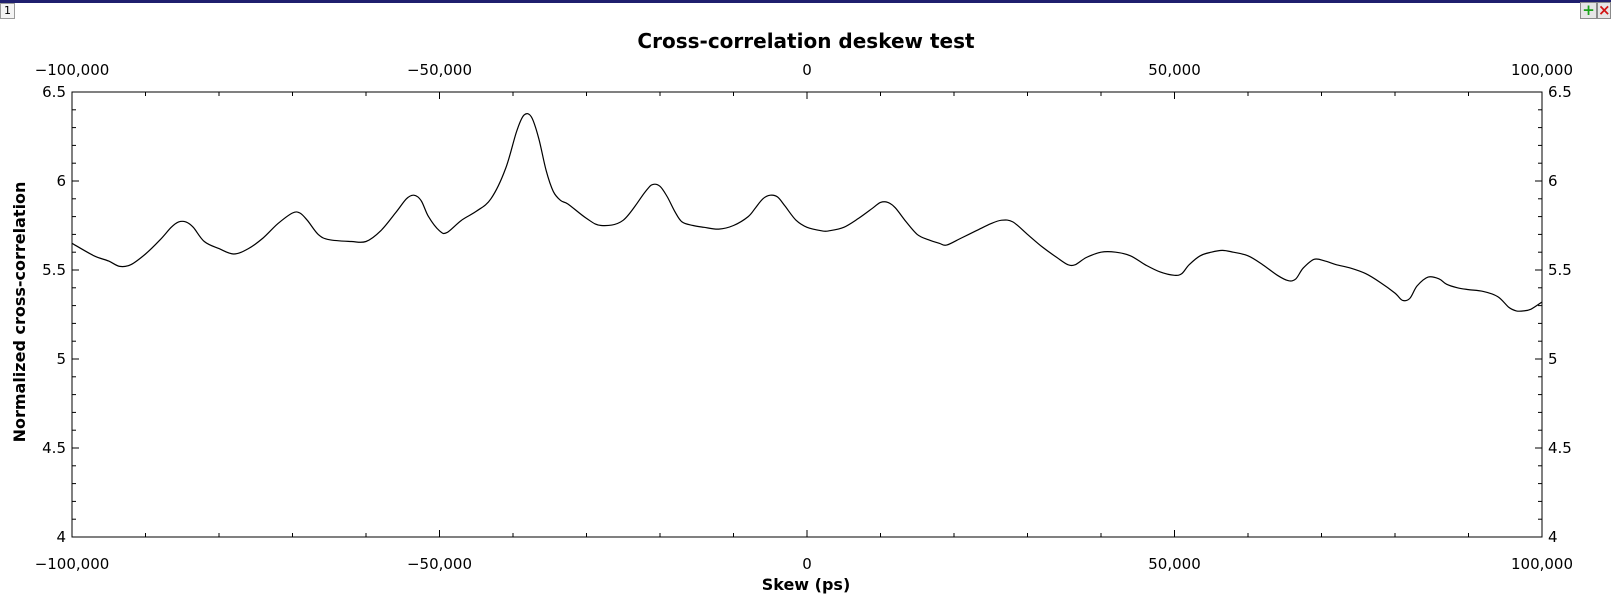 The image size is (1611, 604). I want to click on y-axis-title: Normalized cross-correlation, so click(19, 312).